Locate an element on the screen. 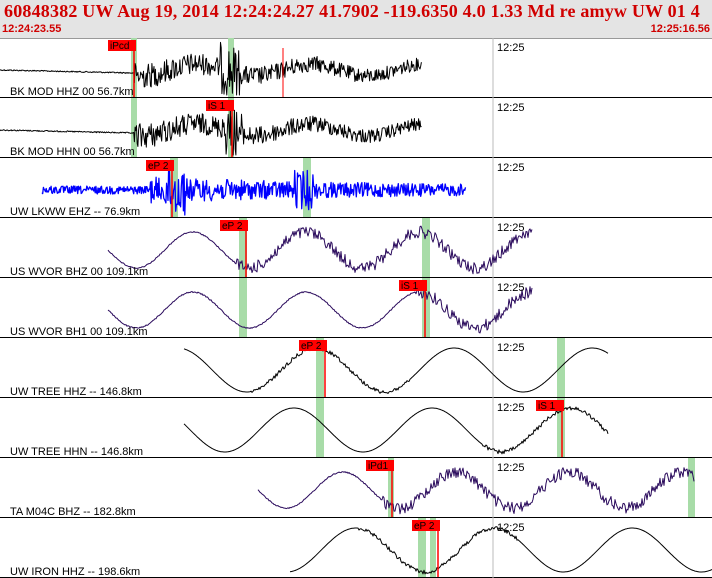 This screenshot has height=578, width=712. trace-panel: eP 2 12:25 US WVOR BHZ 00 109.1km is located at coordinates (356, 248).